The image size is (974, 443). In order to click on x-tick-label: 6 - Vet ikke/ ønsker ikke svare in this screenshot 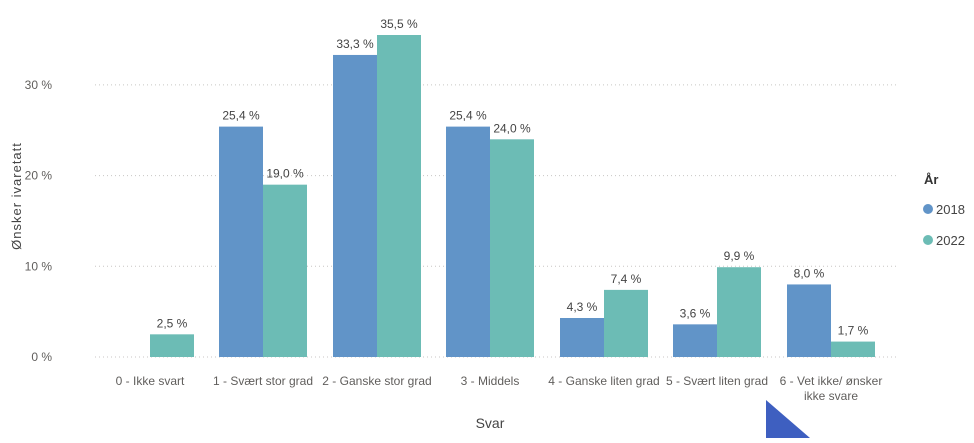, I will do `click(831, 388)`.